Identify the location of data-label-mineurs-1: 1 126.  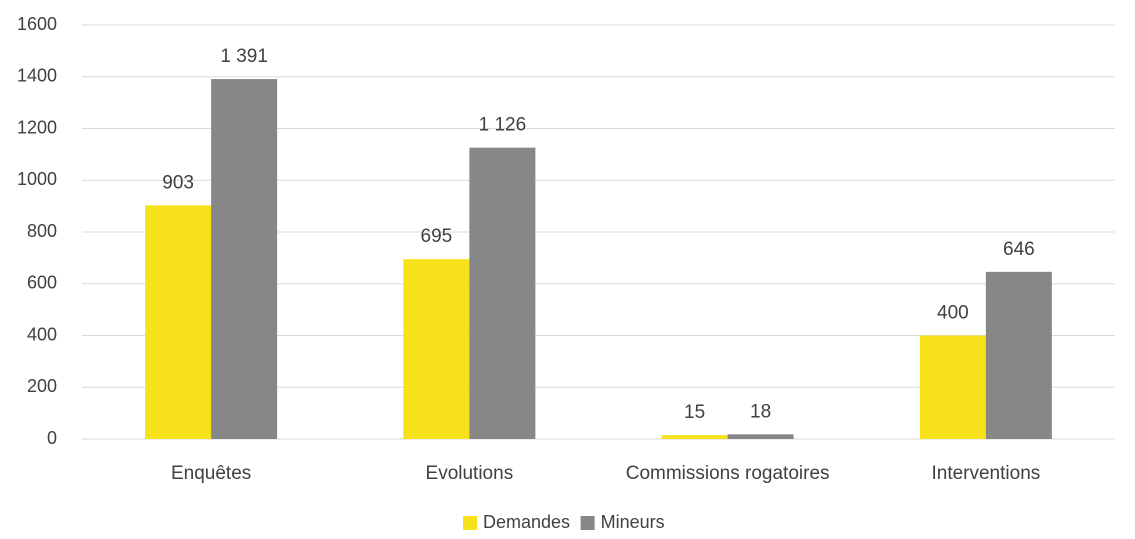
(503, 125).